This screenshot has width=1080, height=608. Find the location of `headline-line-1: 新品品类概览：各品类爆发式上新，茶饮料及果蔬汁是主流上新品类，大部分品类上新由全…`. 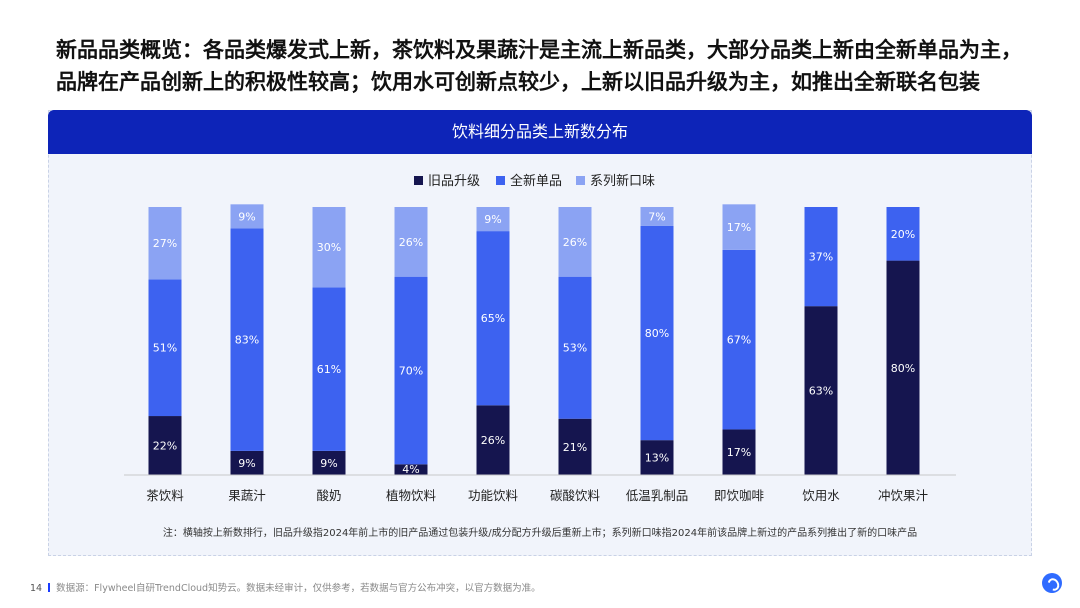

headline-line-1: 新品品类概览：各品类爆发式上新，茶饮料及果蔬汁是主流上新品类，大部分品类上新由全… is located at coordinates (539, 50).